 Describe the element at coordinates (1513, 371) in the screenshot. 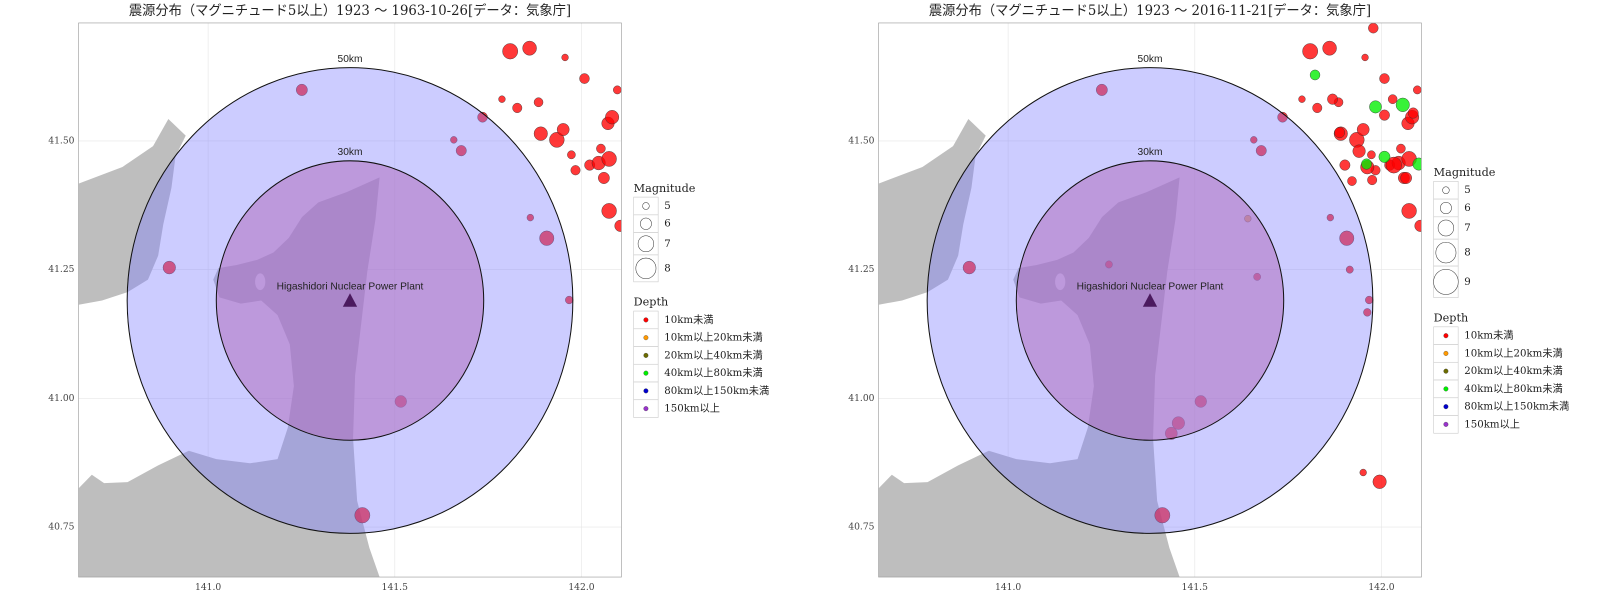

I see `legend-label: 20km以上40km未満` at that location.